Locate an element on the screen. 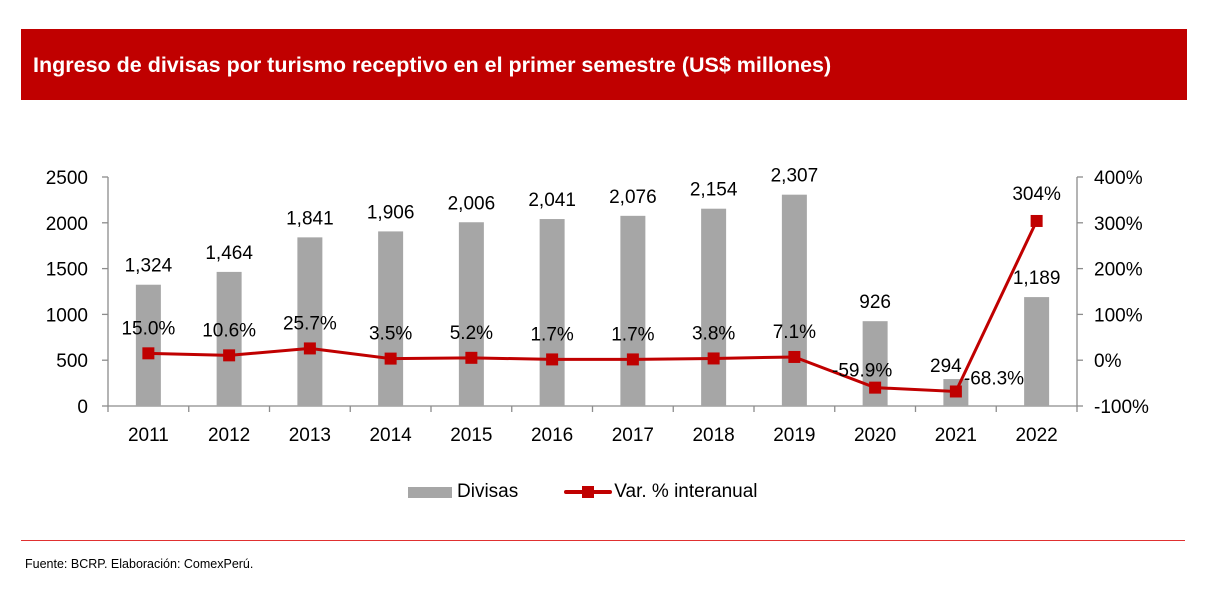  bar-data-label: 294 is located at coordinates (946, 366).